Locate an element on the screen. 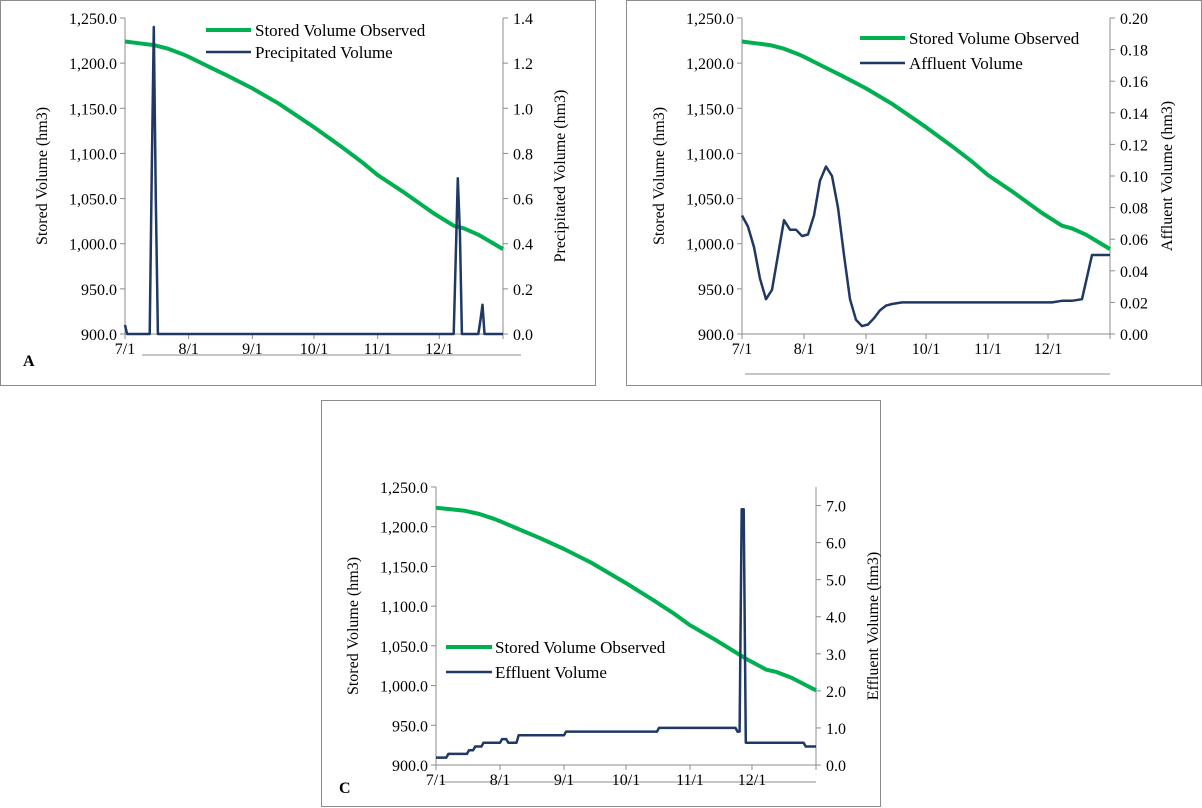 The image size is (1202, 808). right-tick-label: 0.18 is located at coordinates (1134, 51).